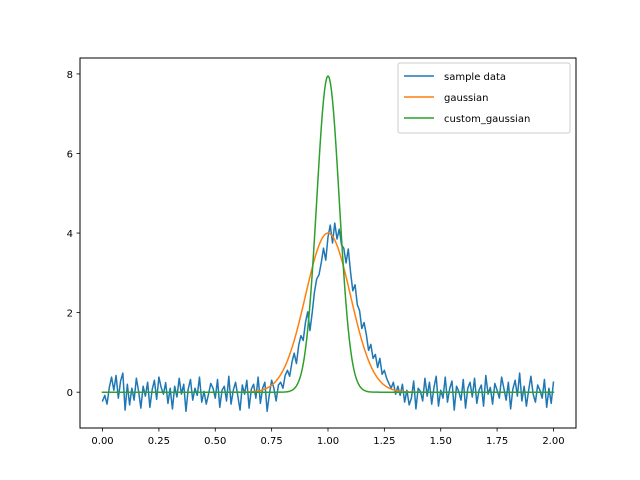  Describe the element at coordinates (475, 77) in the screenshot. I see `legend-label: sample data` at that location.